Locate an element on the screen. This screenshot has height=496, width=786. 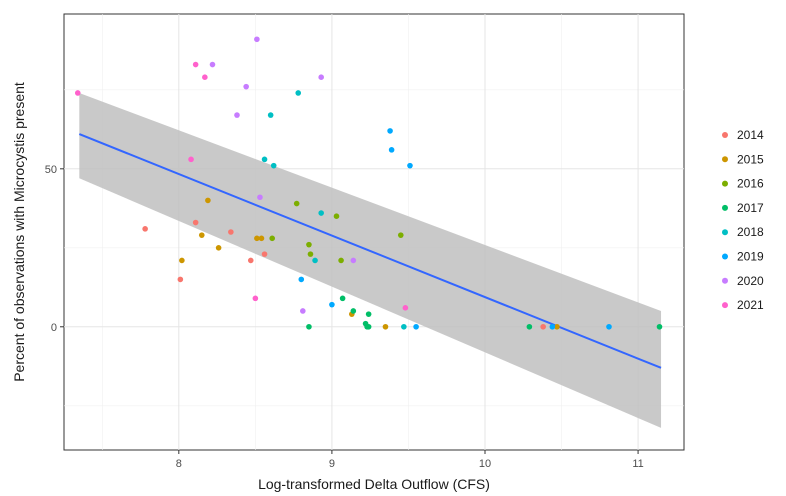
y-tick-label: 0 is located at coordinates (54, 328).